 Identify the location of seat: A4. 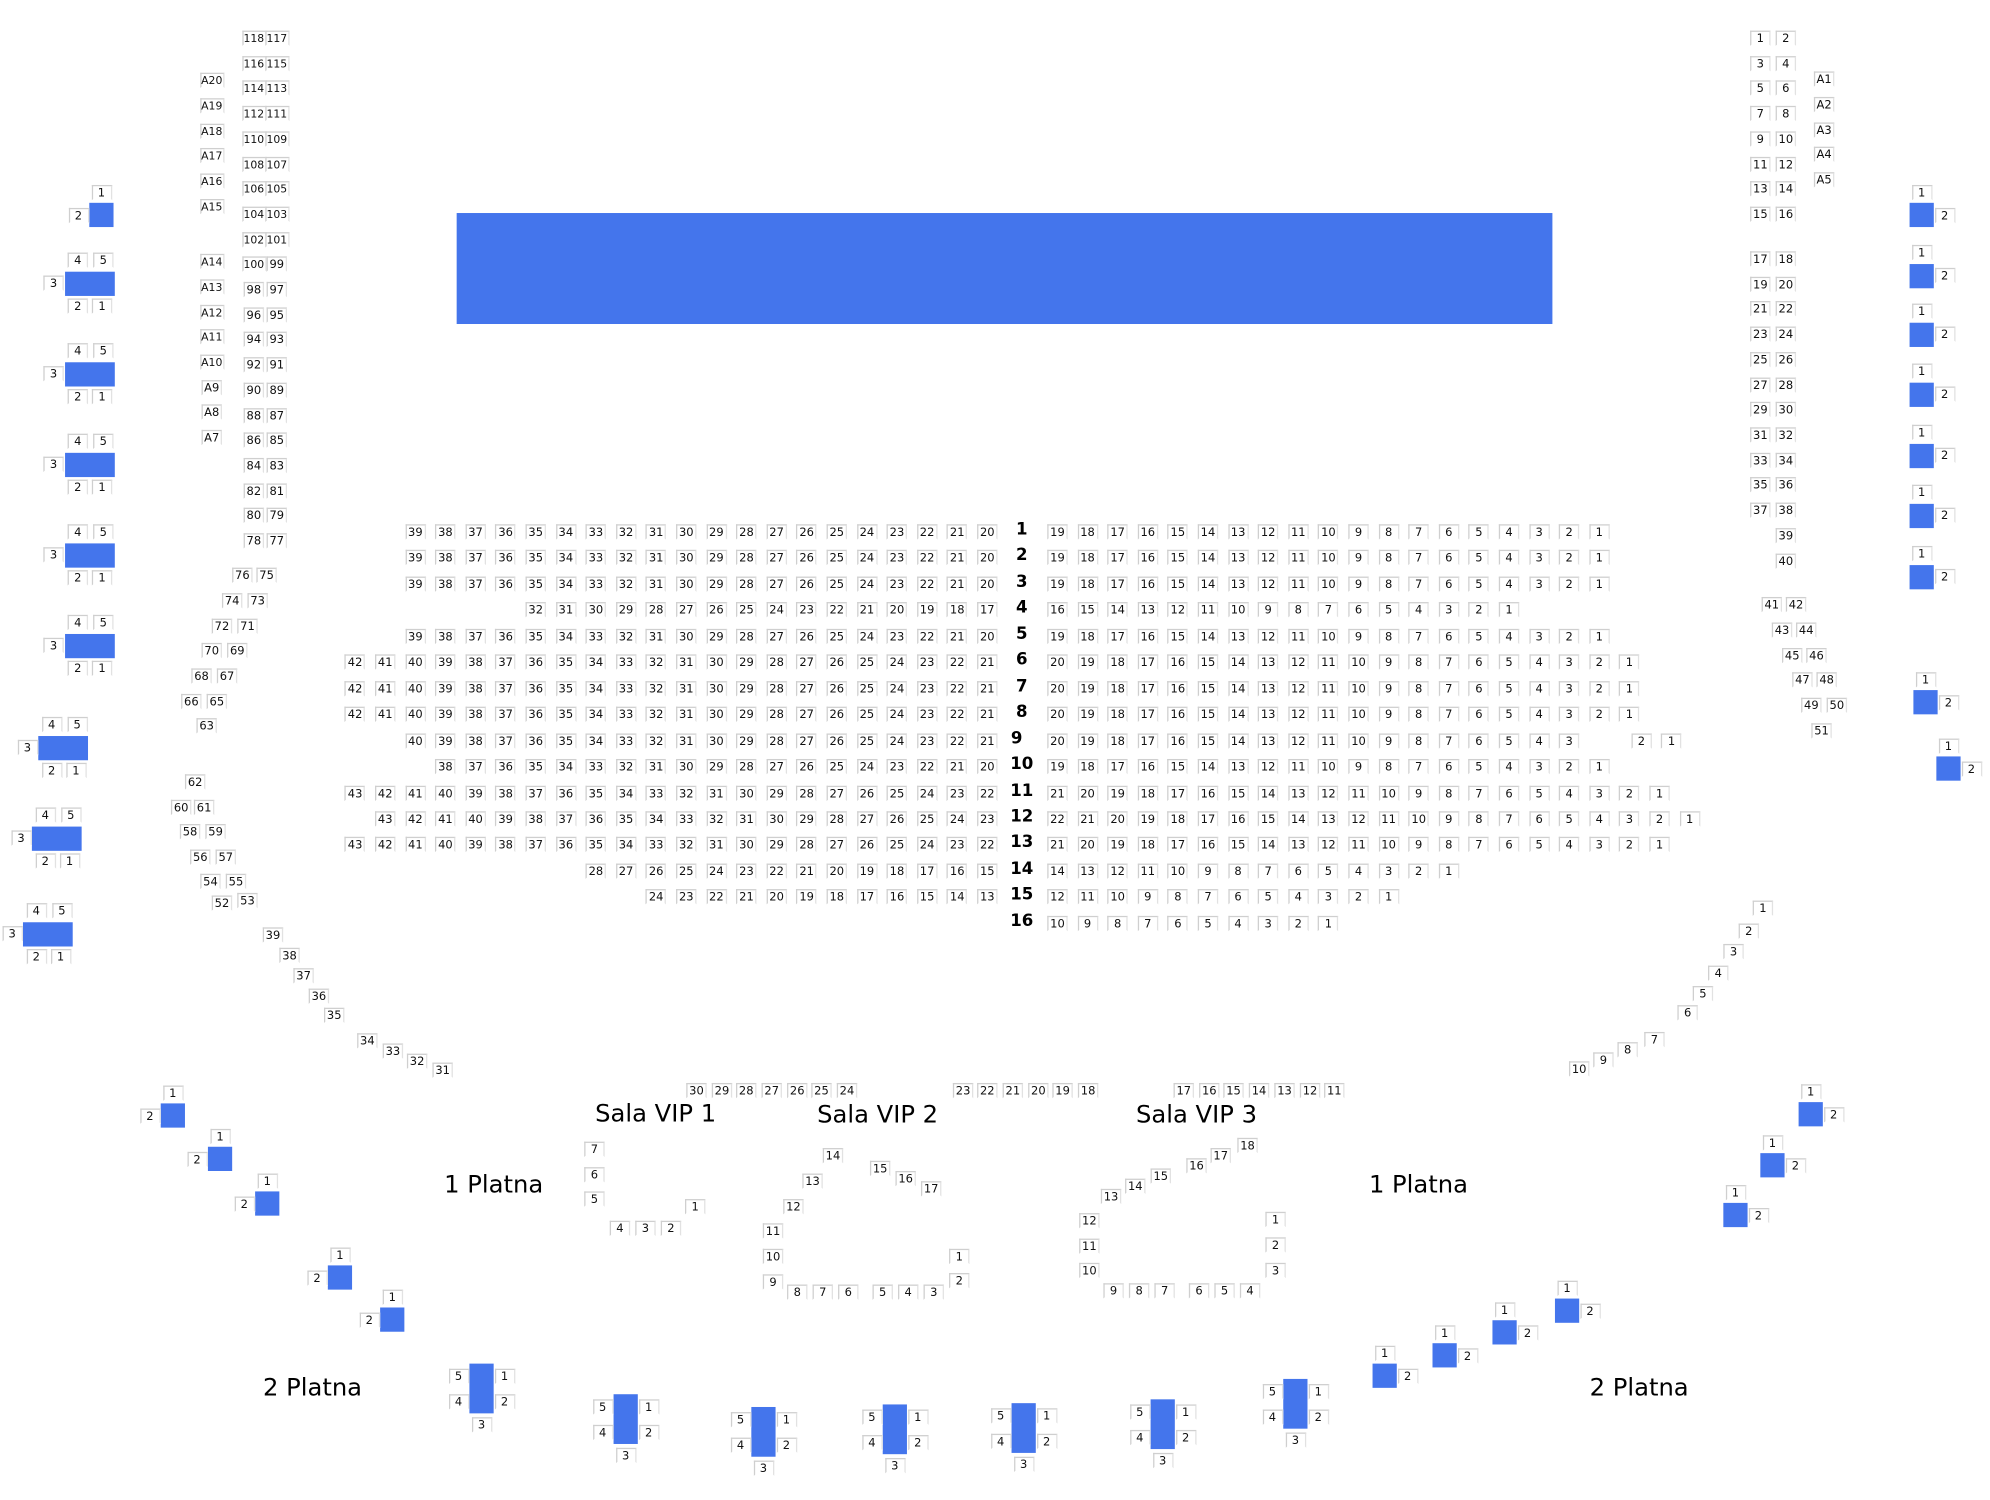
(1824, 154).